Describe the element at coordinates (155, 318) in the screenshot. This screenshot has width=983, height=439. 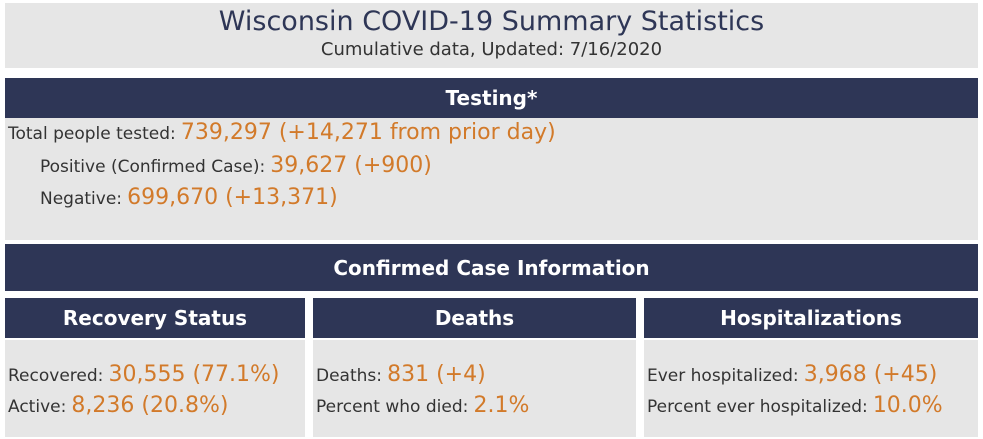
I see `panel-header: Recovery Status` at that location.